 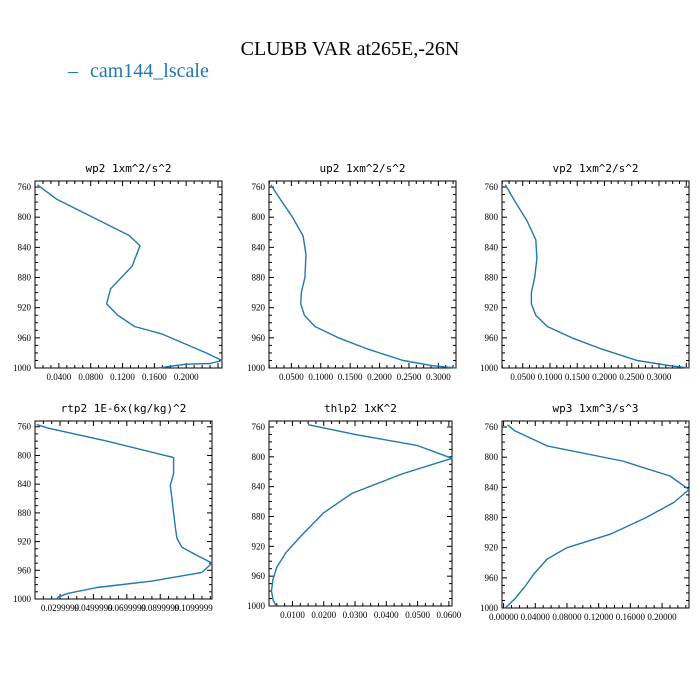 What do you see at coordinates (60, 608) in the screenshot?
I see `x-tick-label: 0.0299999` at bounding box center [60, 608].